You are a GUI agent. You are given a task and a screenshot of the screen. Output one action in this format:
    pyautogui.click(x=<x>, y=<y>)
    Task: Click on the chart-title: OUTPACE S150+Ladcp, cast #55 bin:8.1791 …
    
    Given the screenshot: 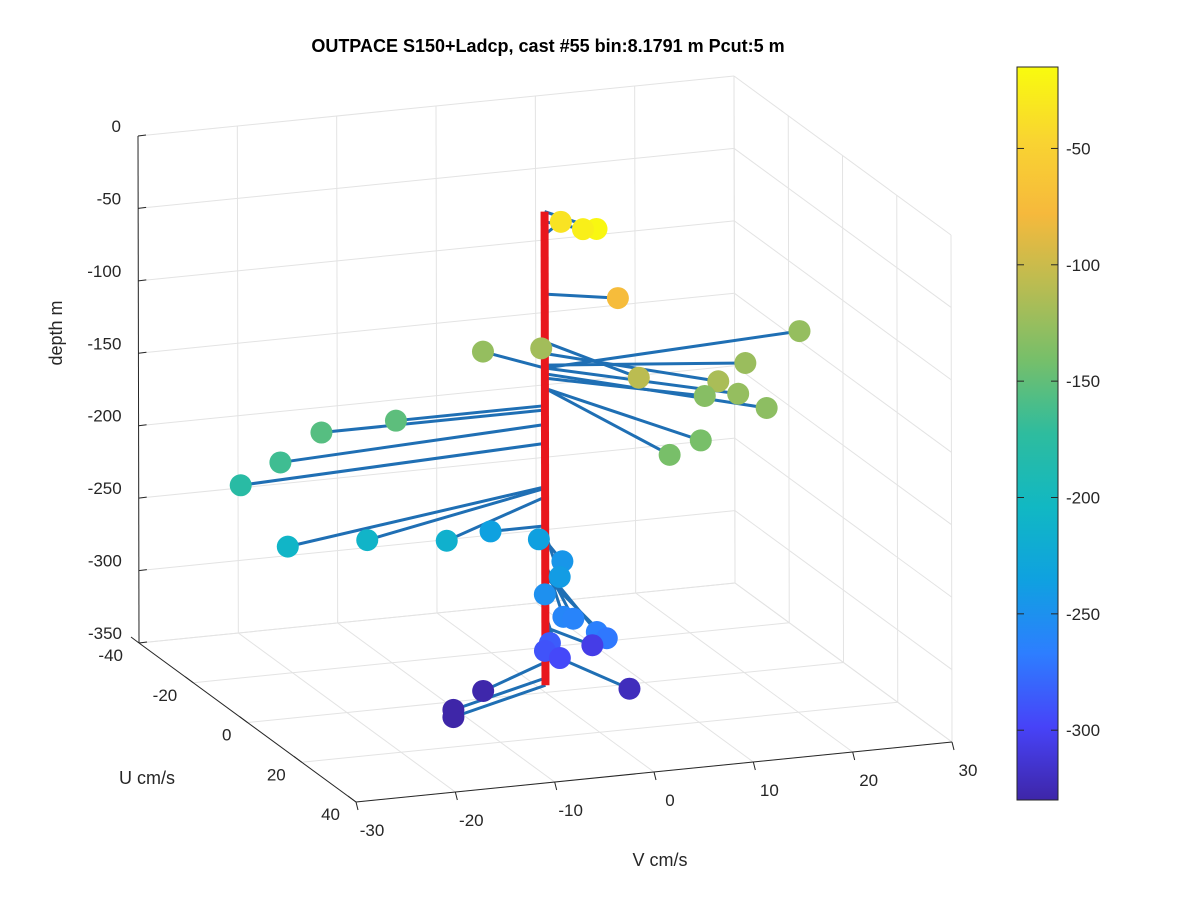 What is the action you would take?
    pyautogui.click(x=547, y=46)
    